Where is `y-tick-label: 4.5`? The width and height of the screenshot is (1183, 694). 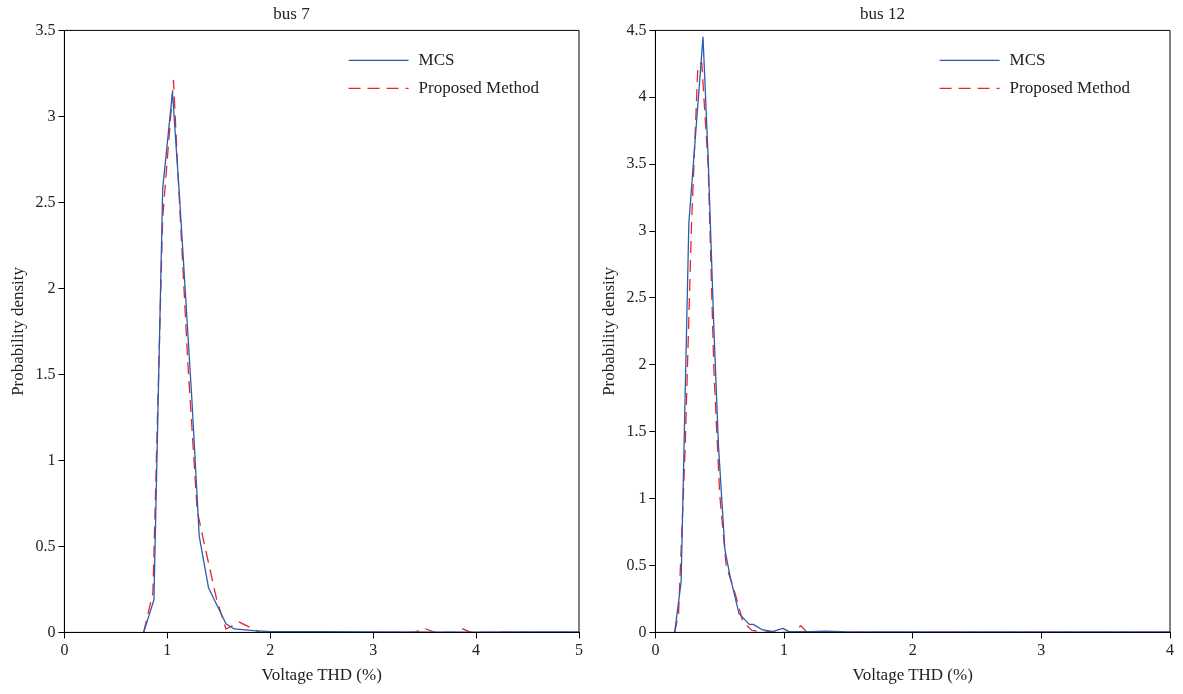 y-tick-label: 4.5 is located at coordinates (636, 29).